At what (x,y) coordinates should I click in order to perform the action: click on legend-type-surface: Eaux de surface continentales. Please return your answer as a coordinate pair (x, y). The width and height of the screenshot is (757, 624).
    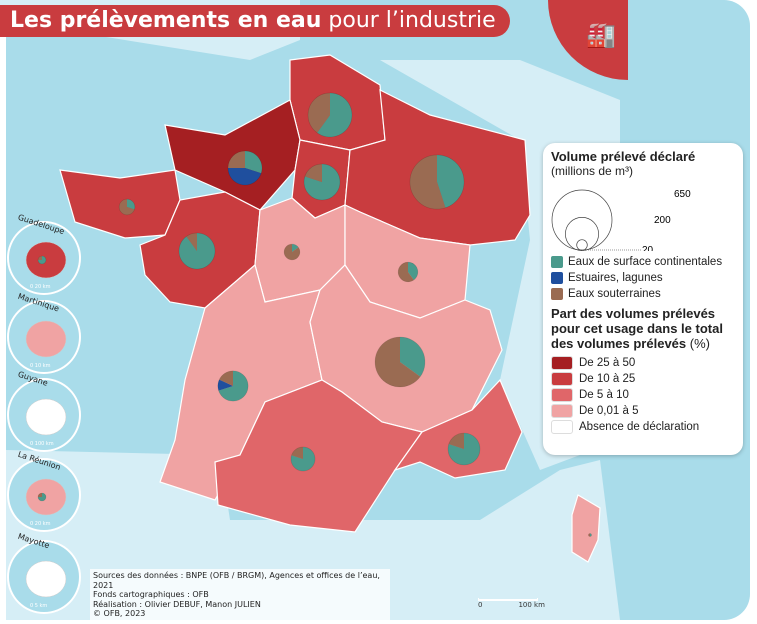
    Looking at the image, I should click on (643, 262).